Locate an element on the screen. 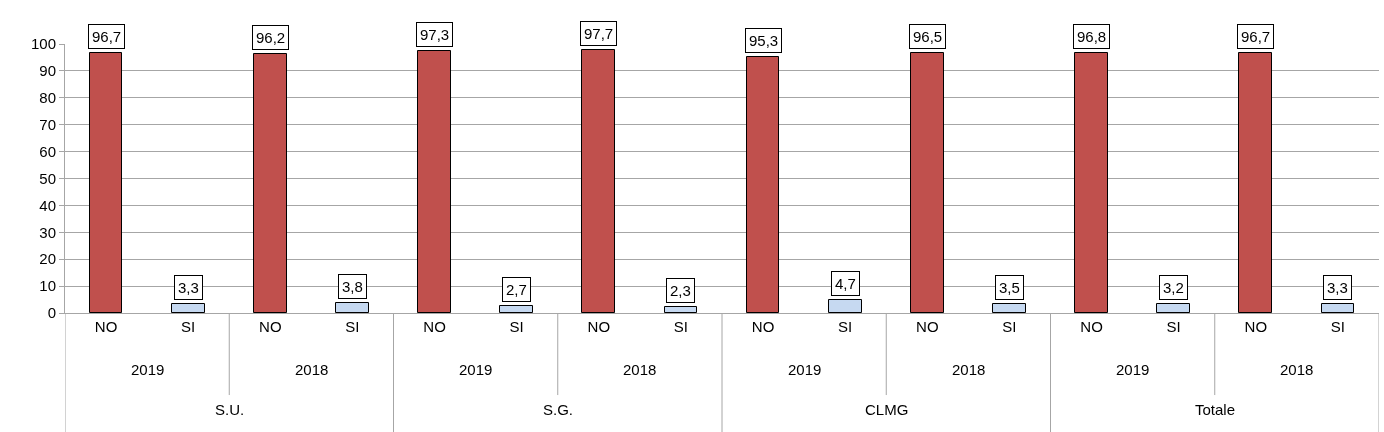 This screenshot has height=432, width=1384. y-tick-label: 80 is located at coordinates (47, 98).